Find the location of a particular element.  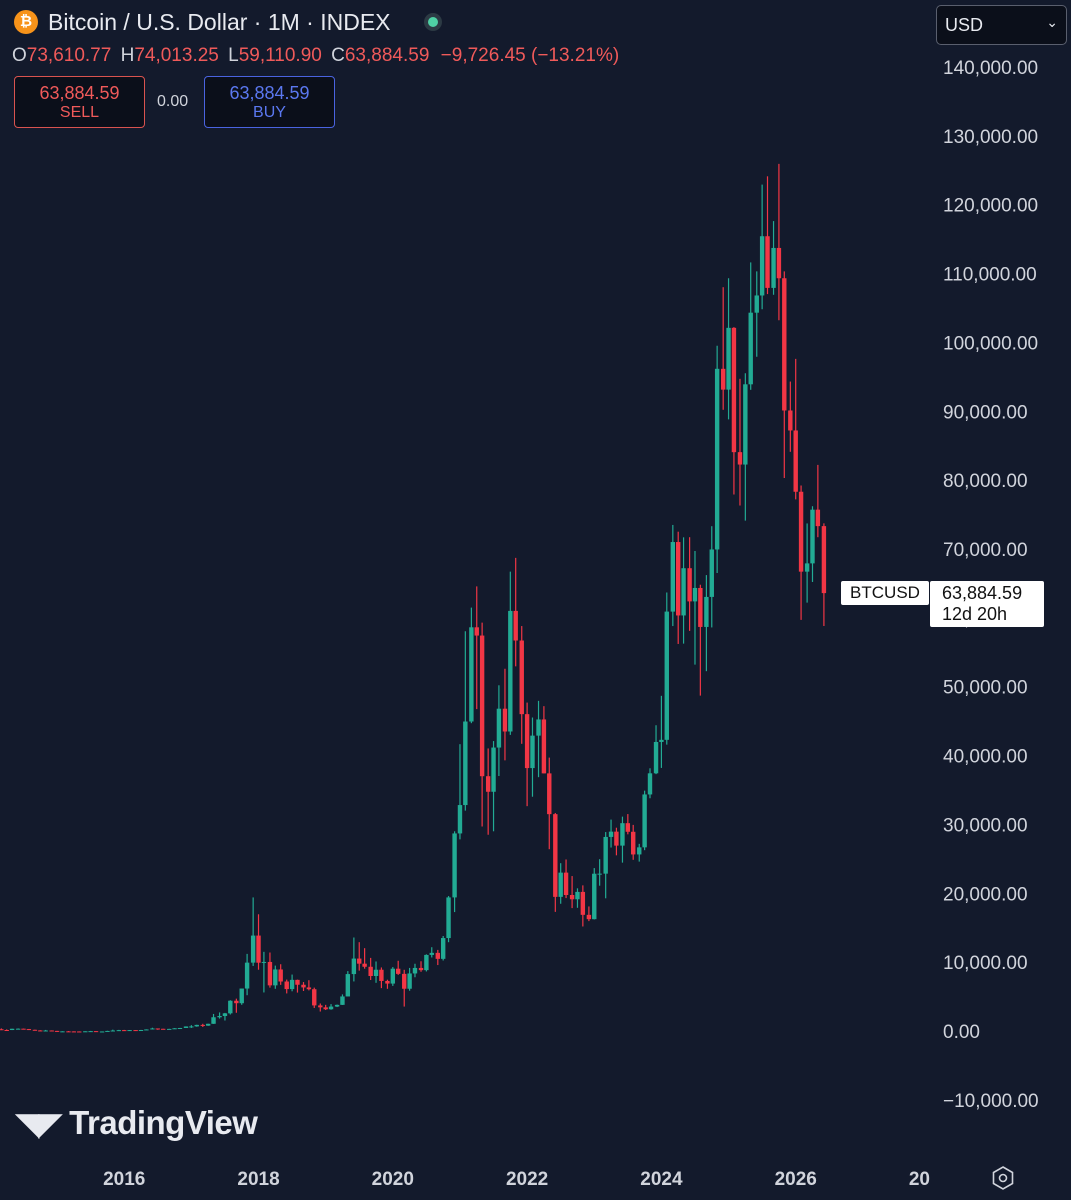

sell-button: 63,884.59 SELL is located at coordinates (79, 102).